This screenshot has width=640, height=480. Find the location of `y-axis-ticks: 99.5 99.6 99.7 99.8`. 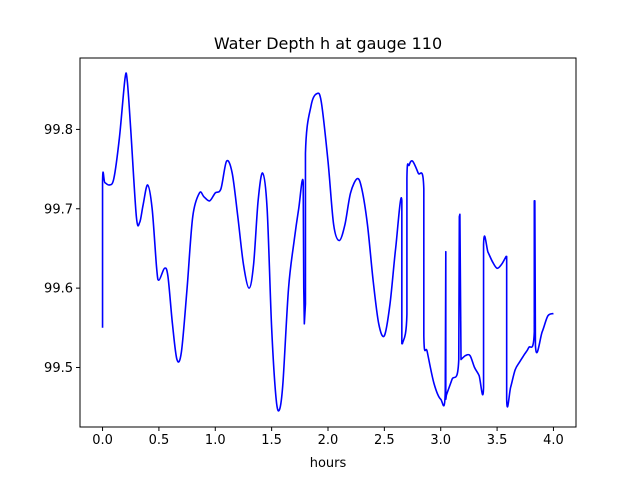

y-axis-ticks: 99.5 99.6 99.7 99.8 is located at coordinates (62, 249).